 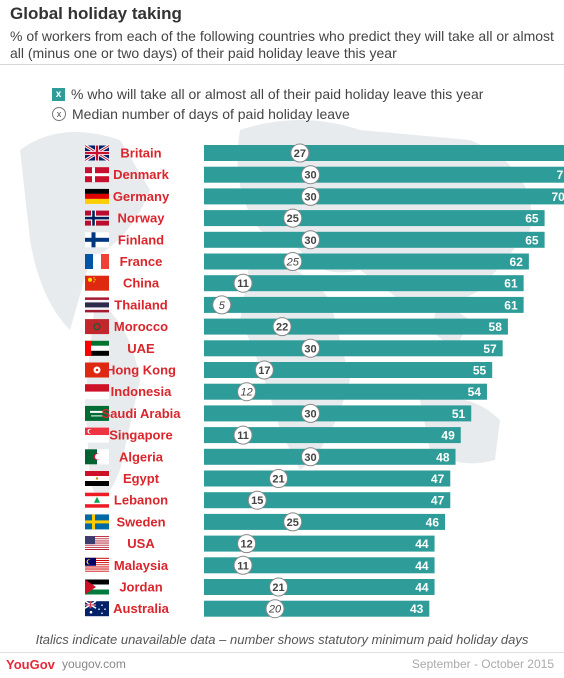 I want to click on sweden-flag, so click(x=97, y=522).